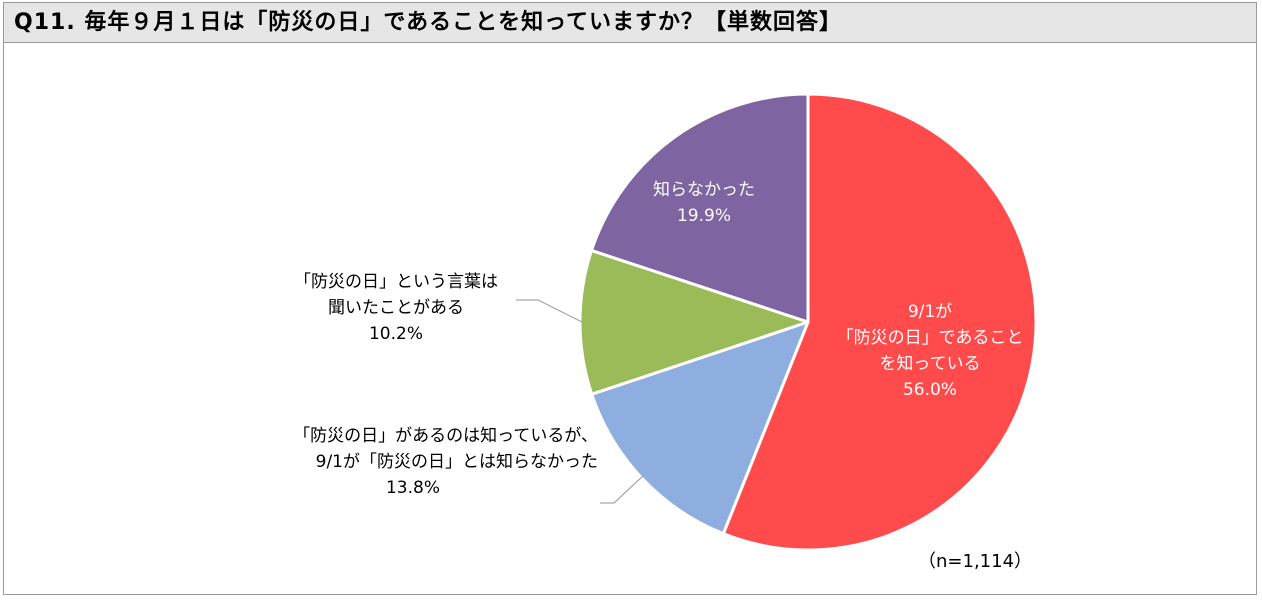  Describe the element at coordinates (396, 282) in the screenshot. I see `slice-heard-word-label-line: 「防災の日」という言葉は` at that location.